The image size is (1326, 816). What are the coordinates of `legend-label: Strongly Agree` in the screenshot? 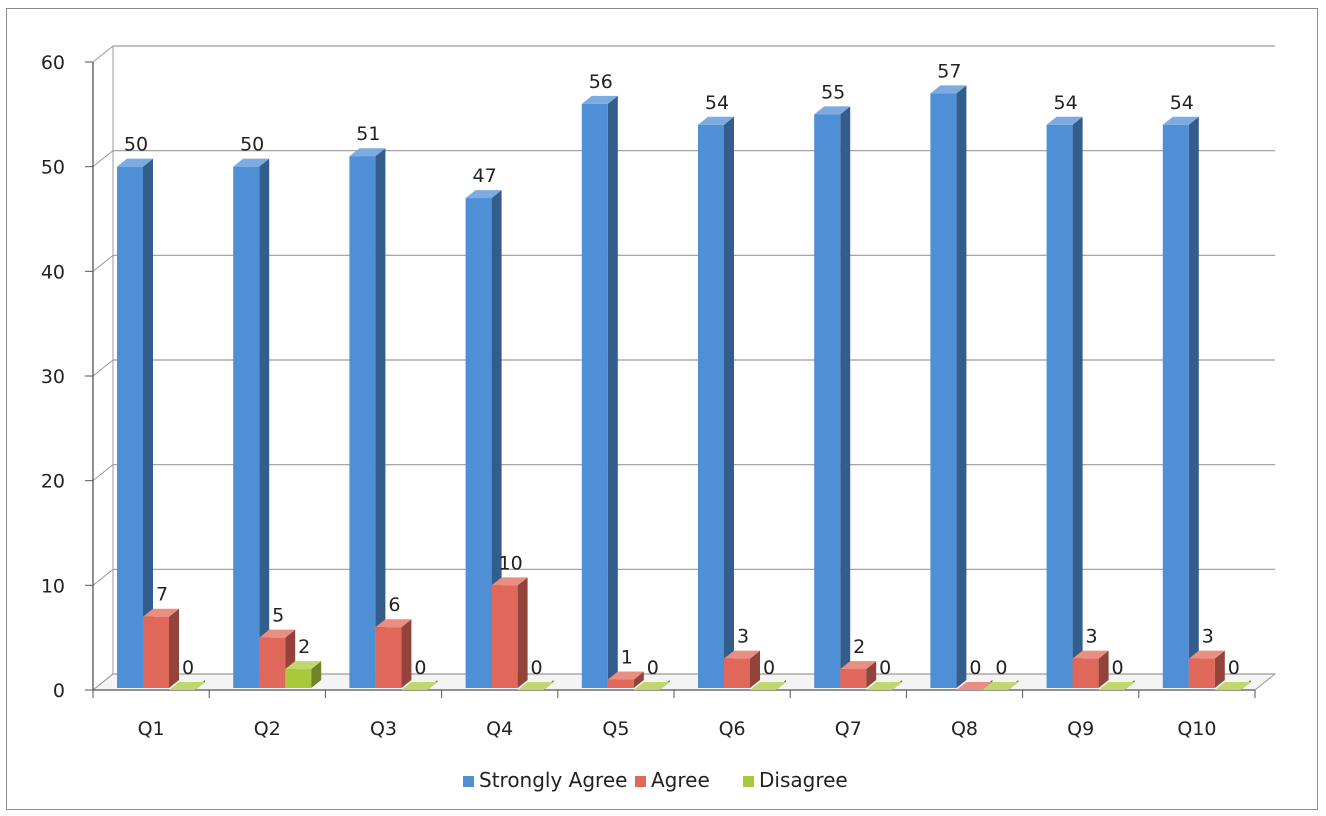 It's located at (553, 780).